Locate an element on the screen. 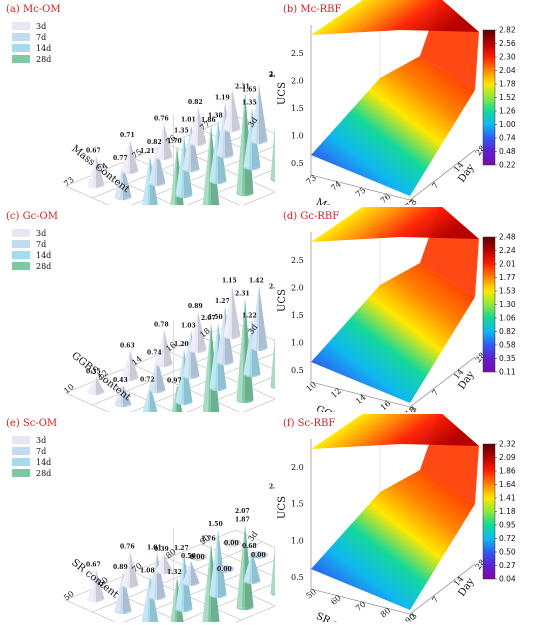  value-label: 1.03 is located at coordinates (188, 326).